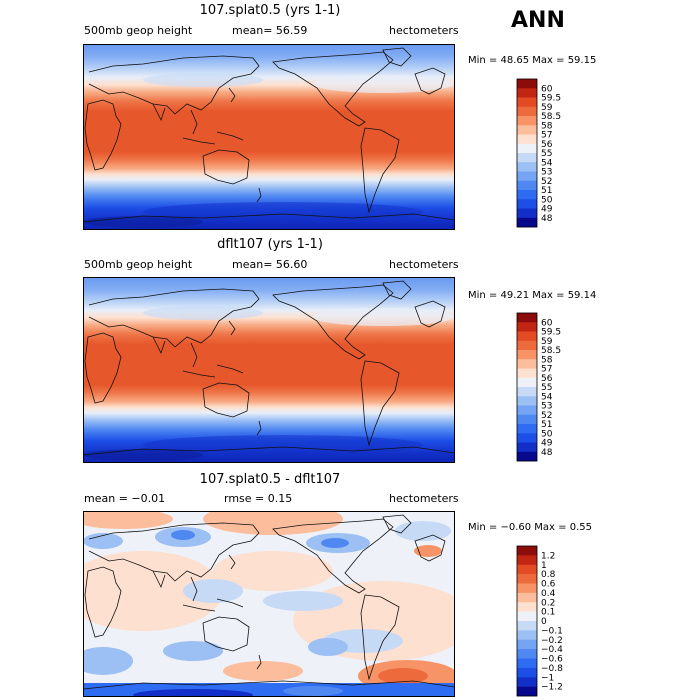  I want to click on colorbar-tick-label: 1.2, so click(548, 556).